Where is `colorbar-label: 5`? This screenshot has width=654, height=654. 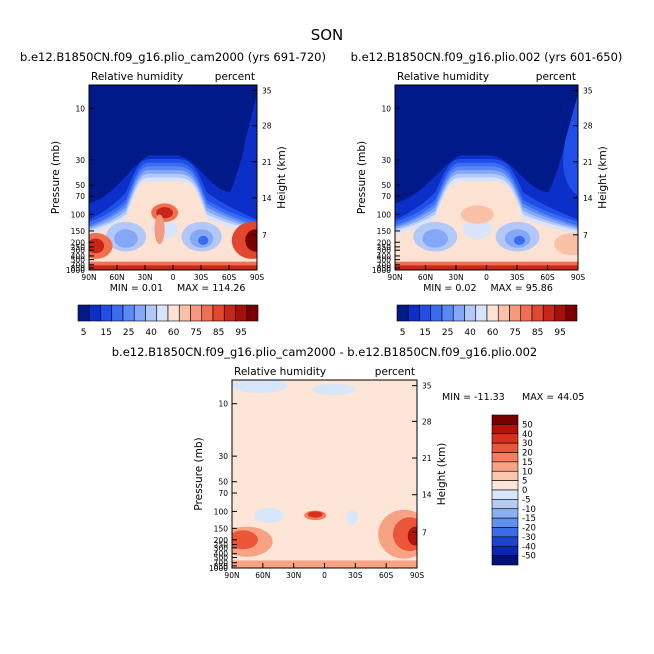
colorbar-label: 5 is located at coordinates (524, 482).